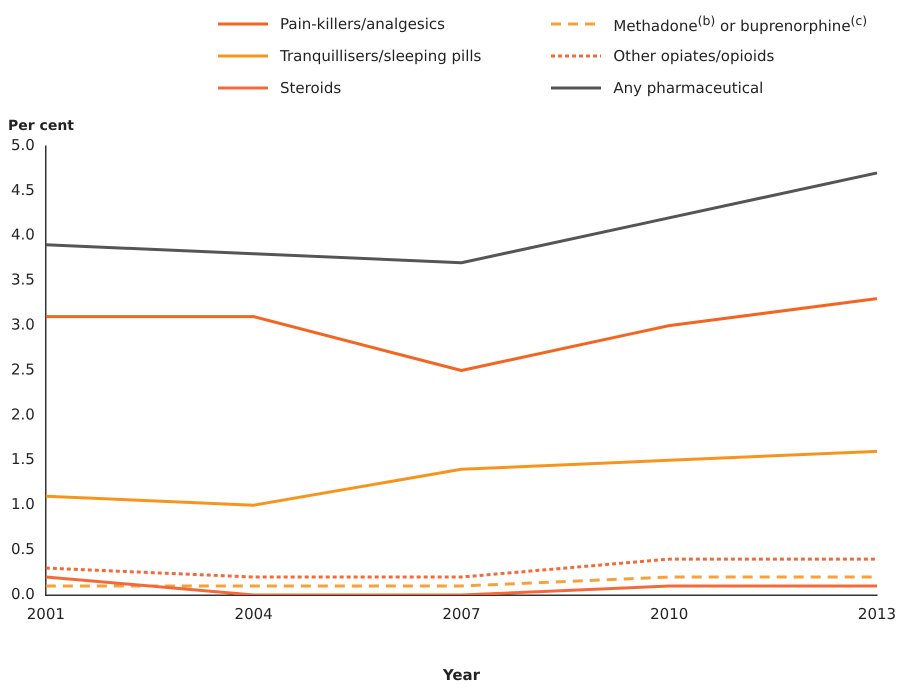 The image size is (913, 700). Describe the element at coordinates (22, 369) in the screenshot. I see `y-tick-label: 2.5` at that location.